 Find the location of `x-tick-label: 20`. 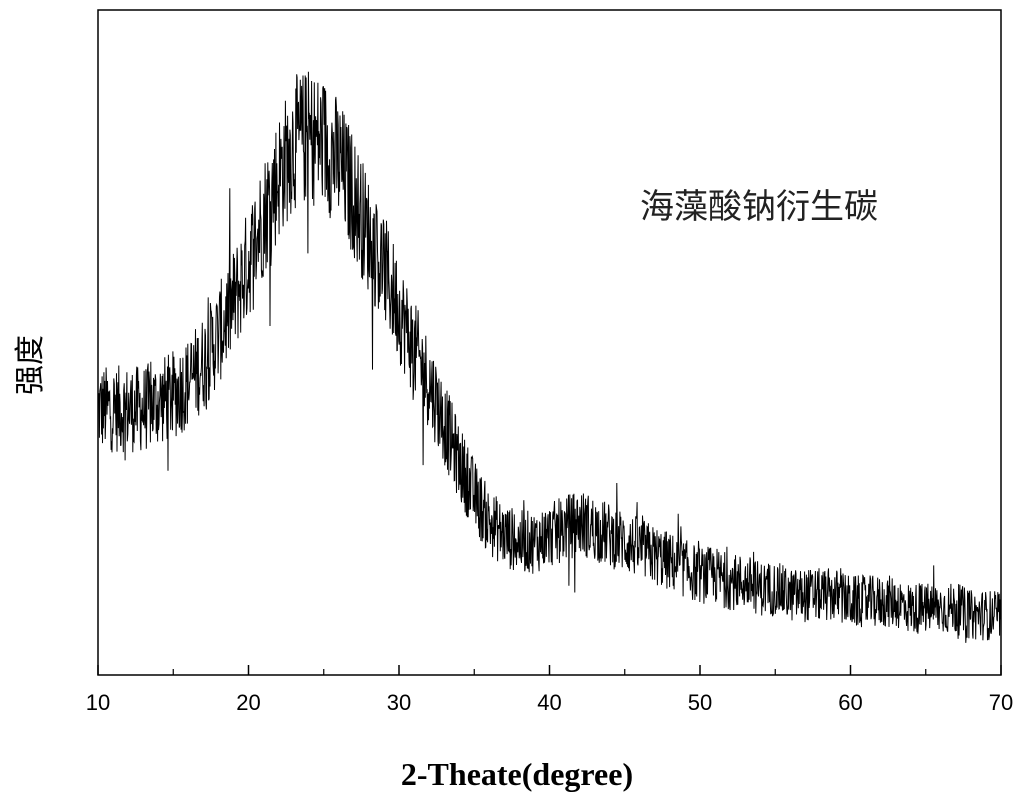

x-tick-label: 20 is located at coordinates (248, 702).